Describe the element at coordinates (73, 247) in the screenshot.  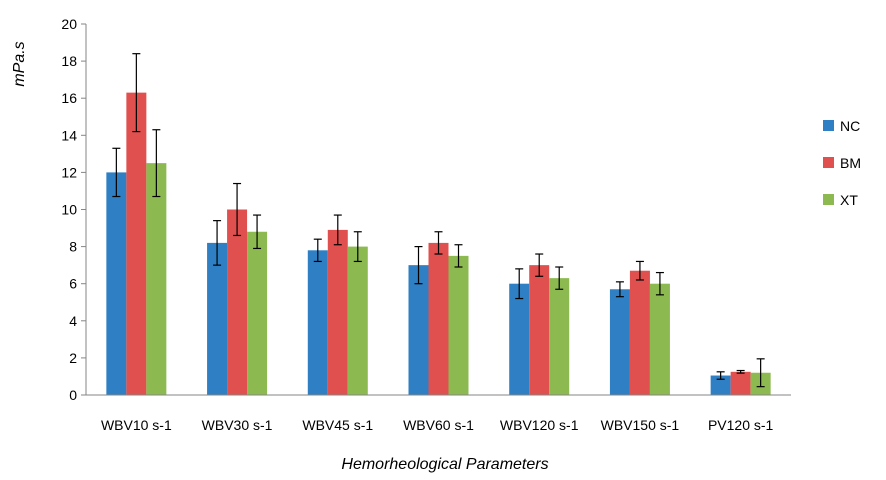
I see `y-tick-label: 8` at that location.